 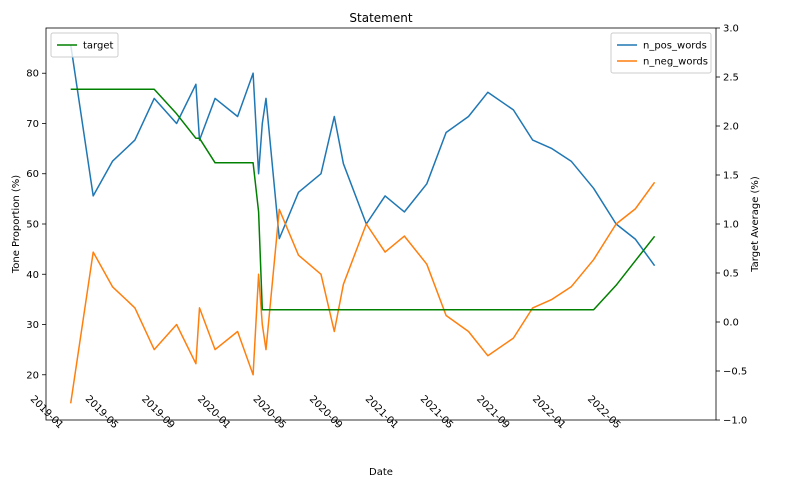 I want to click on x-axis-label: Date, so click(x=381, y=472).